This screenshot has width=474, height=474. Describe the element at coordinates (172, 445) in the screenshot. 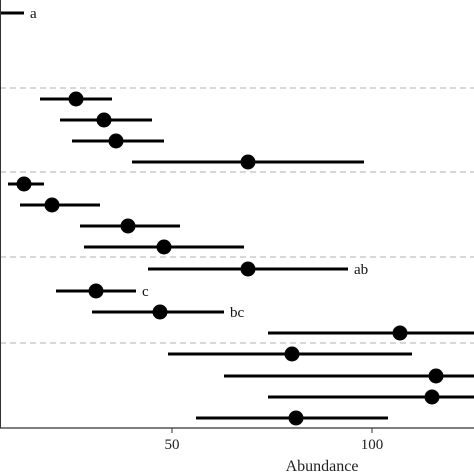

I see `x-tick-label: 50` at that location.